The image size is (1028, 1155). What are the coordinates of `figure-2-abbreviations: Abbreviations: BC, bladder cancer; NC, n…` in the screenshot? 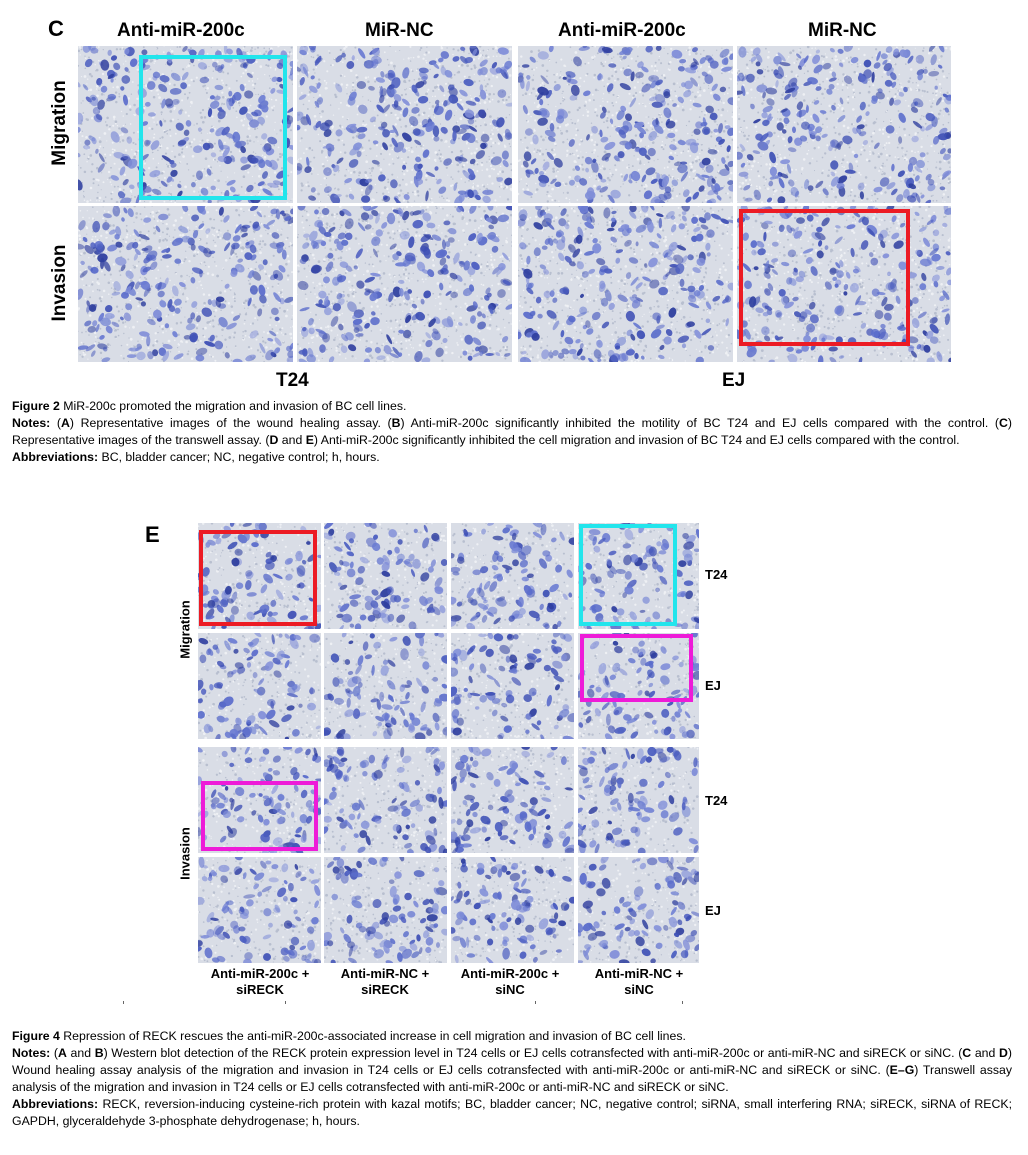 It's located at (196, 457).